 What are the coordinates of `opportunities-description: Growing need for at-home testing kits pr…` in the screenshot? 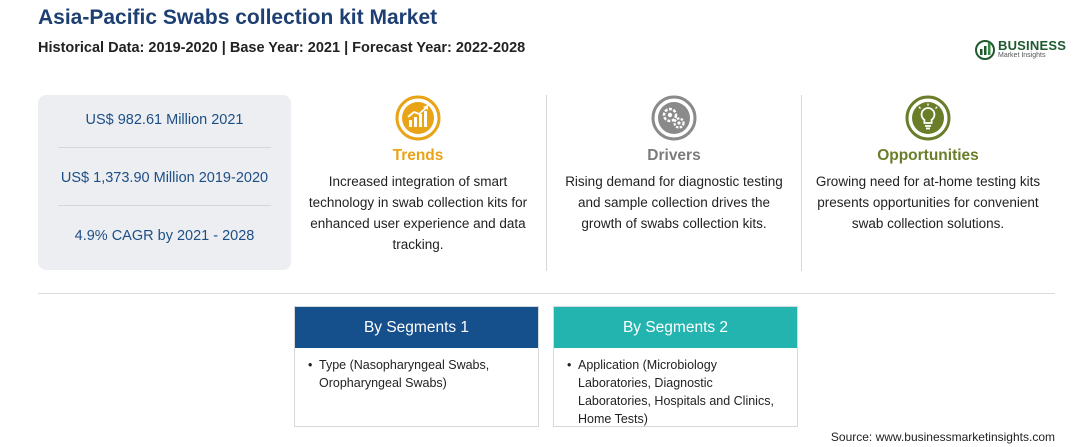 It's located at (928, 202).